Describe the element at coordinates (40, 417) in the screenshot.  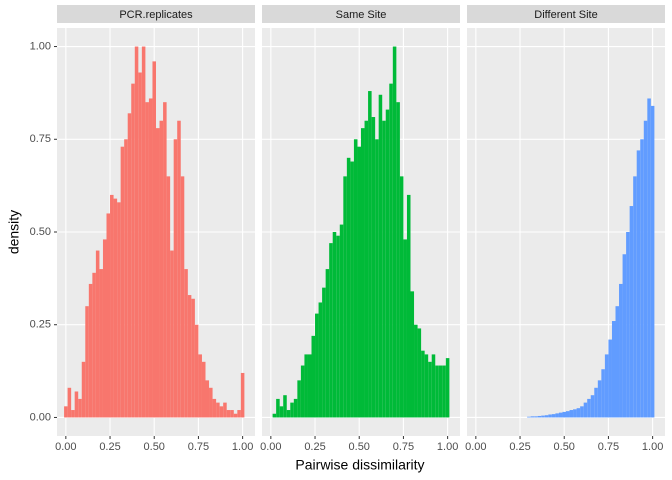
I see `y-tick-label: 0.00` at that location.